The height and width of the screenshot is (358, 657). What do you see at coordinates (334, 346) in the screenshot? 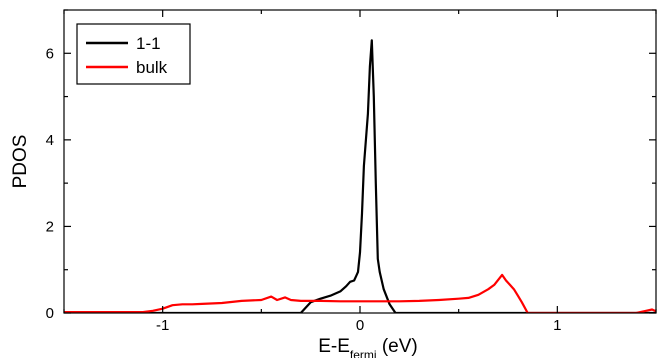
I see `x-axis-title-main: E-E` at bounding box center [334, 346].